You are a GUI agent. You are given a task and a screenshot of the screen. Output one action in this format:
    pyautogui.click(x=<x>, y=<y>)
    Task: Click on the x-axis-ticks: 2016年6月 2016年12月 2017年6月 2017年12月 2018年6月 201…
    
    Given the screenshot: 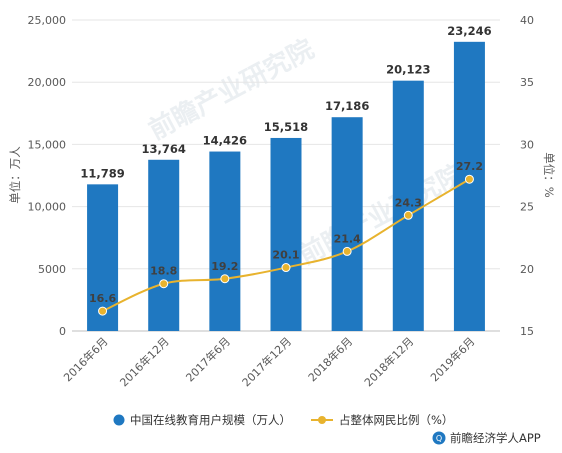 What is the action you would take?
    pyautogui.click(x=268, y=361)
    